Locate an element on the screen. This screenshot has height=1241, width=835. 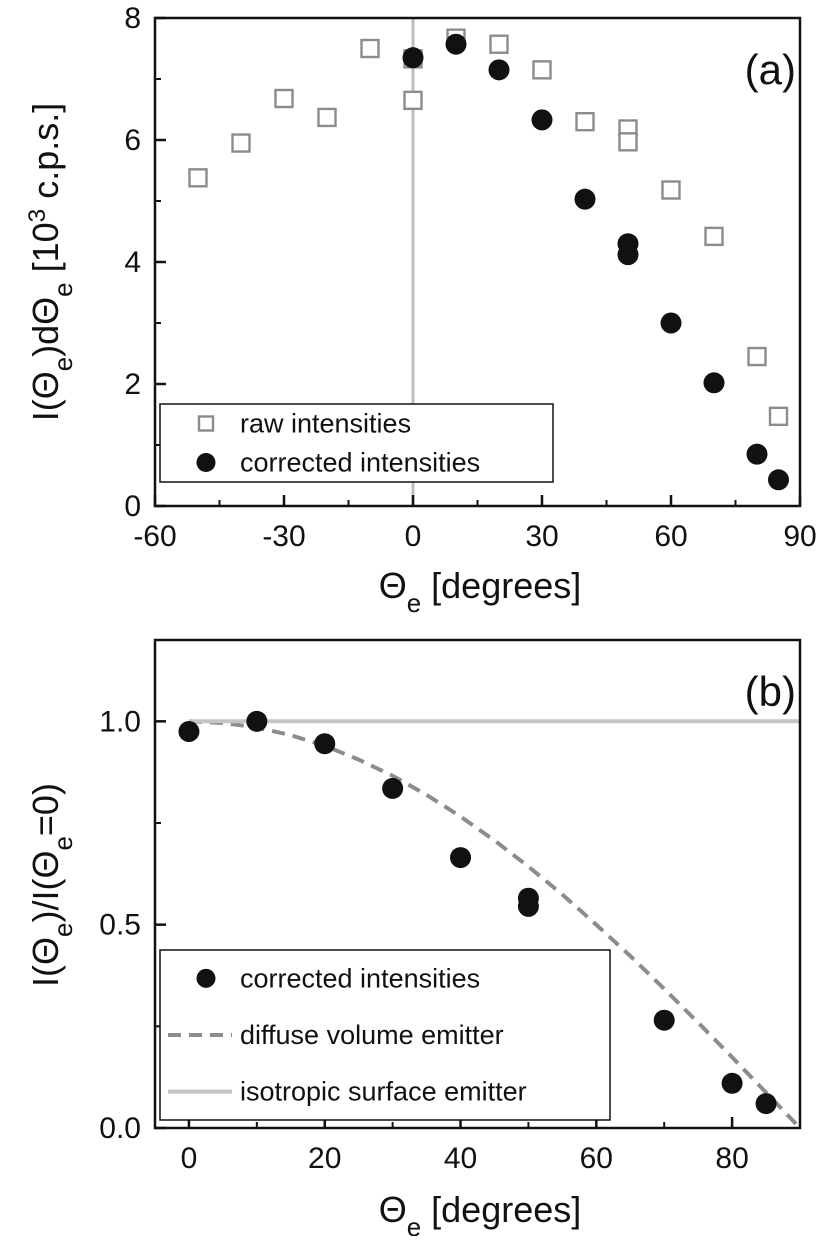
y-tick-label: 8 is located at coordinates (132, 18).